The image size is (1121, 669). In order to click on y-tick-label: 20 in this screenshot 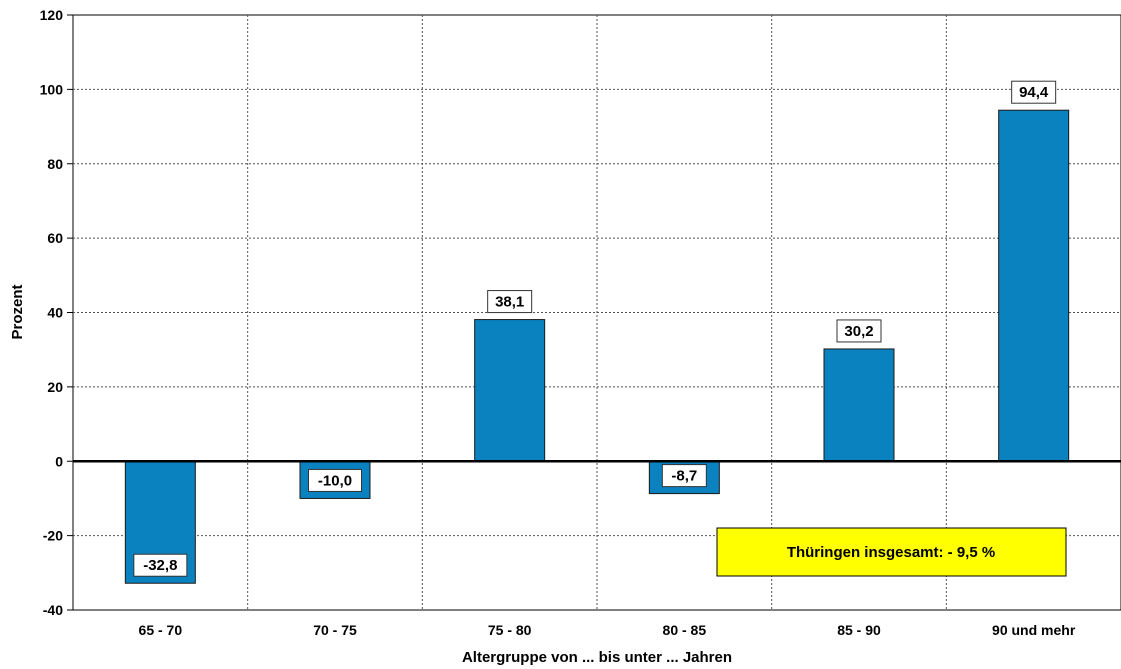, I will do `click(55, 387)`.